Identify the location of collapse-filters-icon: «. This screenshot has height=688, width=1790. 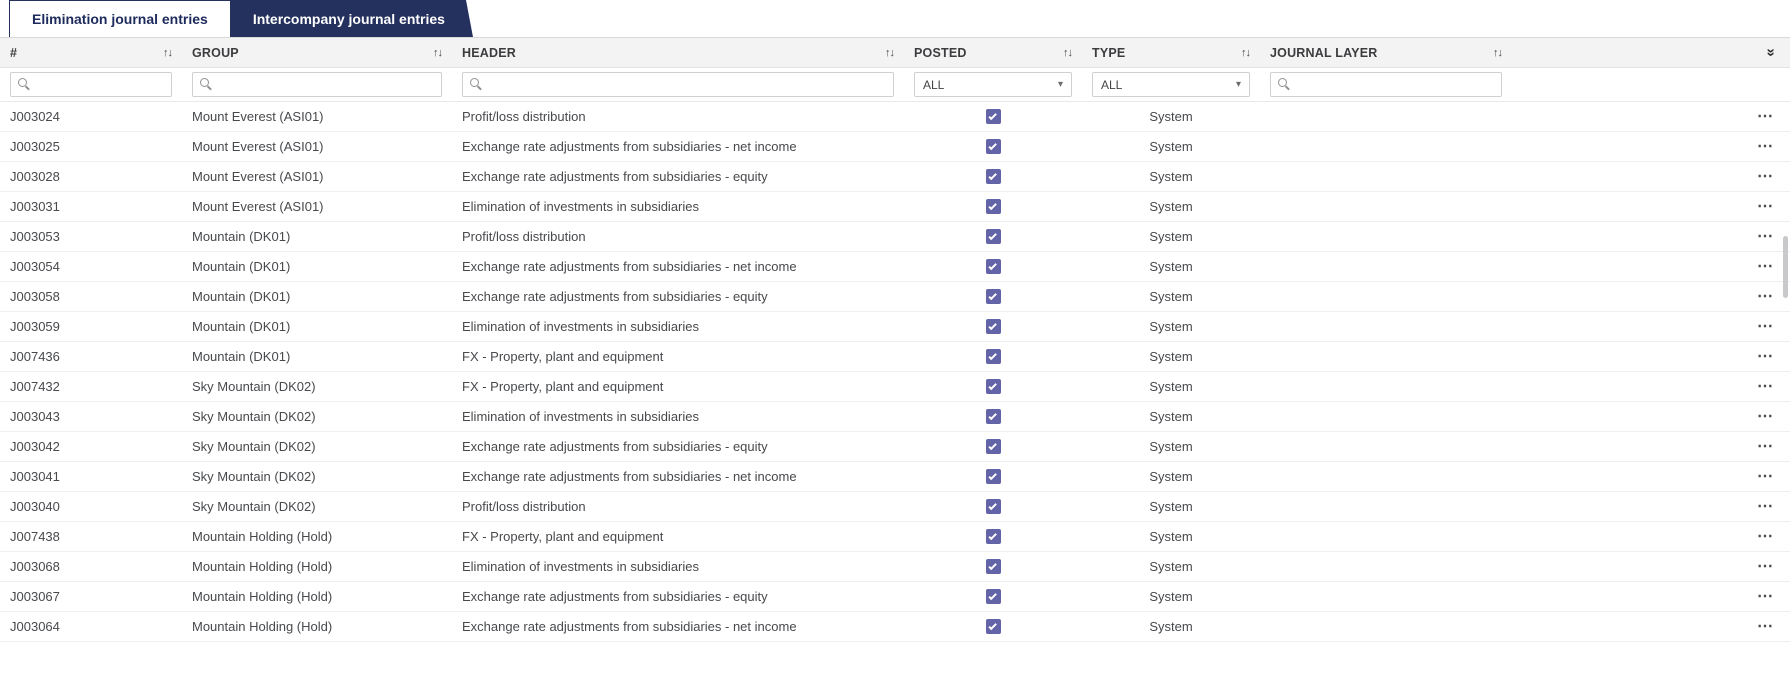
(1770, 52).